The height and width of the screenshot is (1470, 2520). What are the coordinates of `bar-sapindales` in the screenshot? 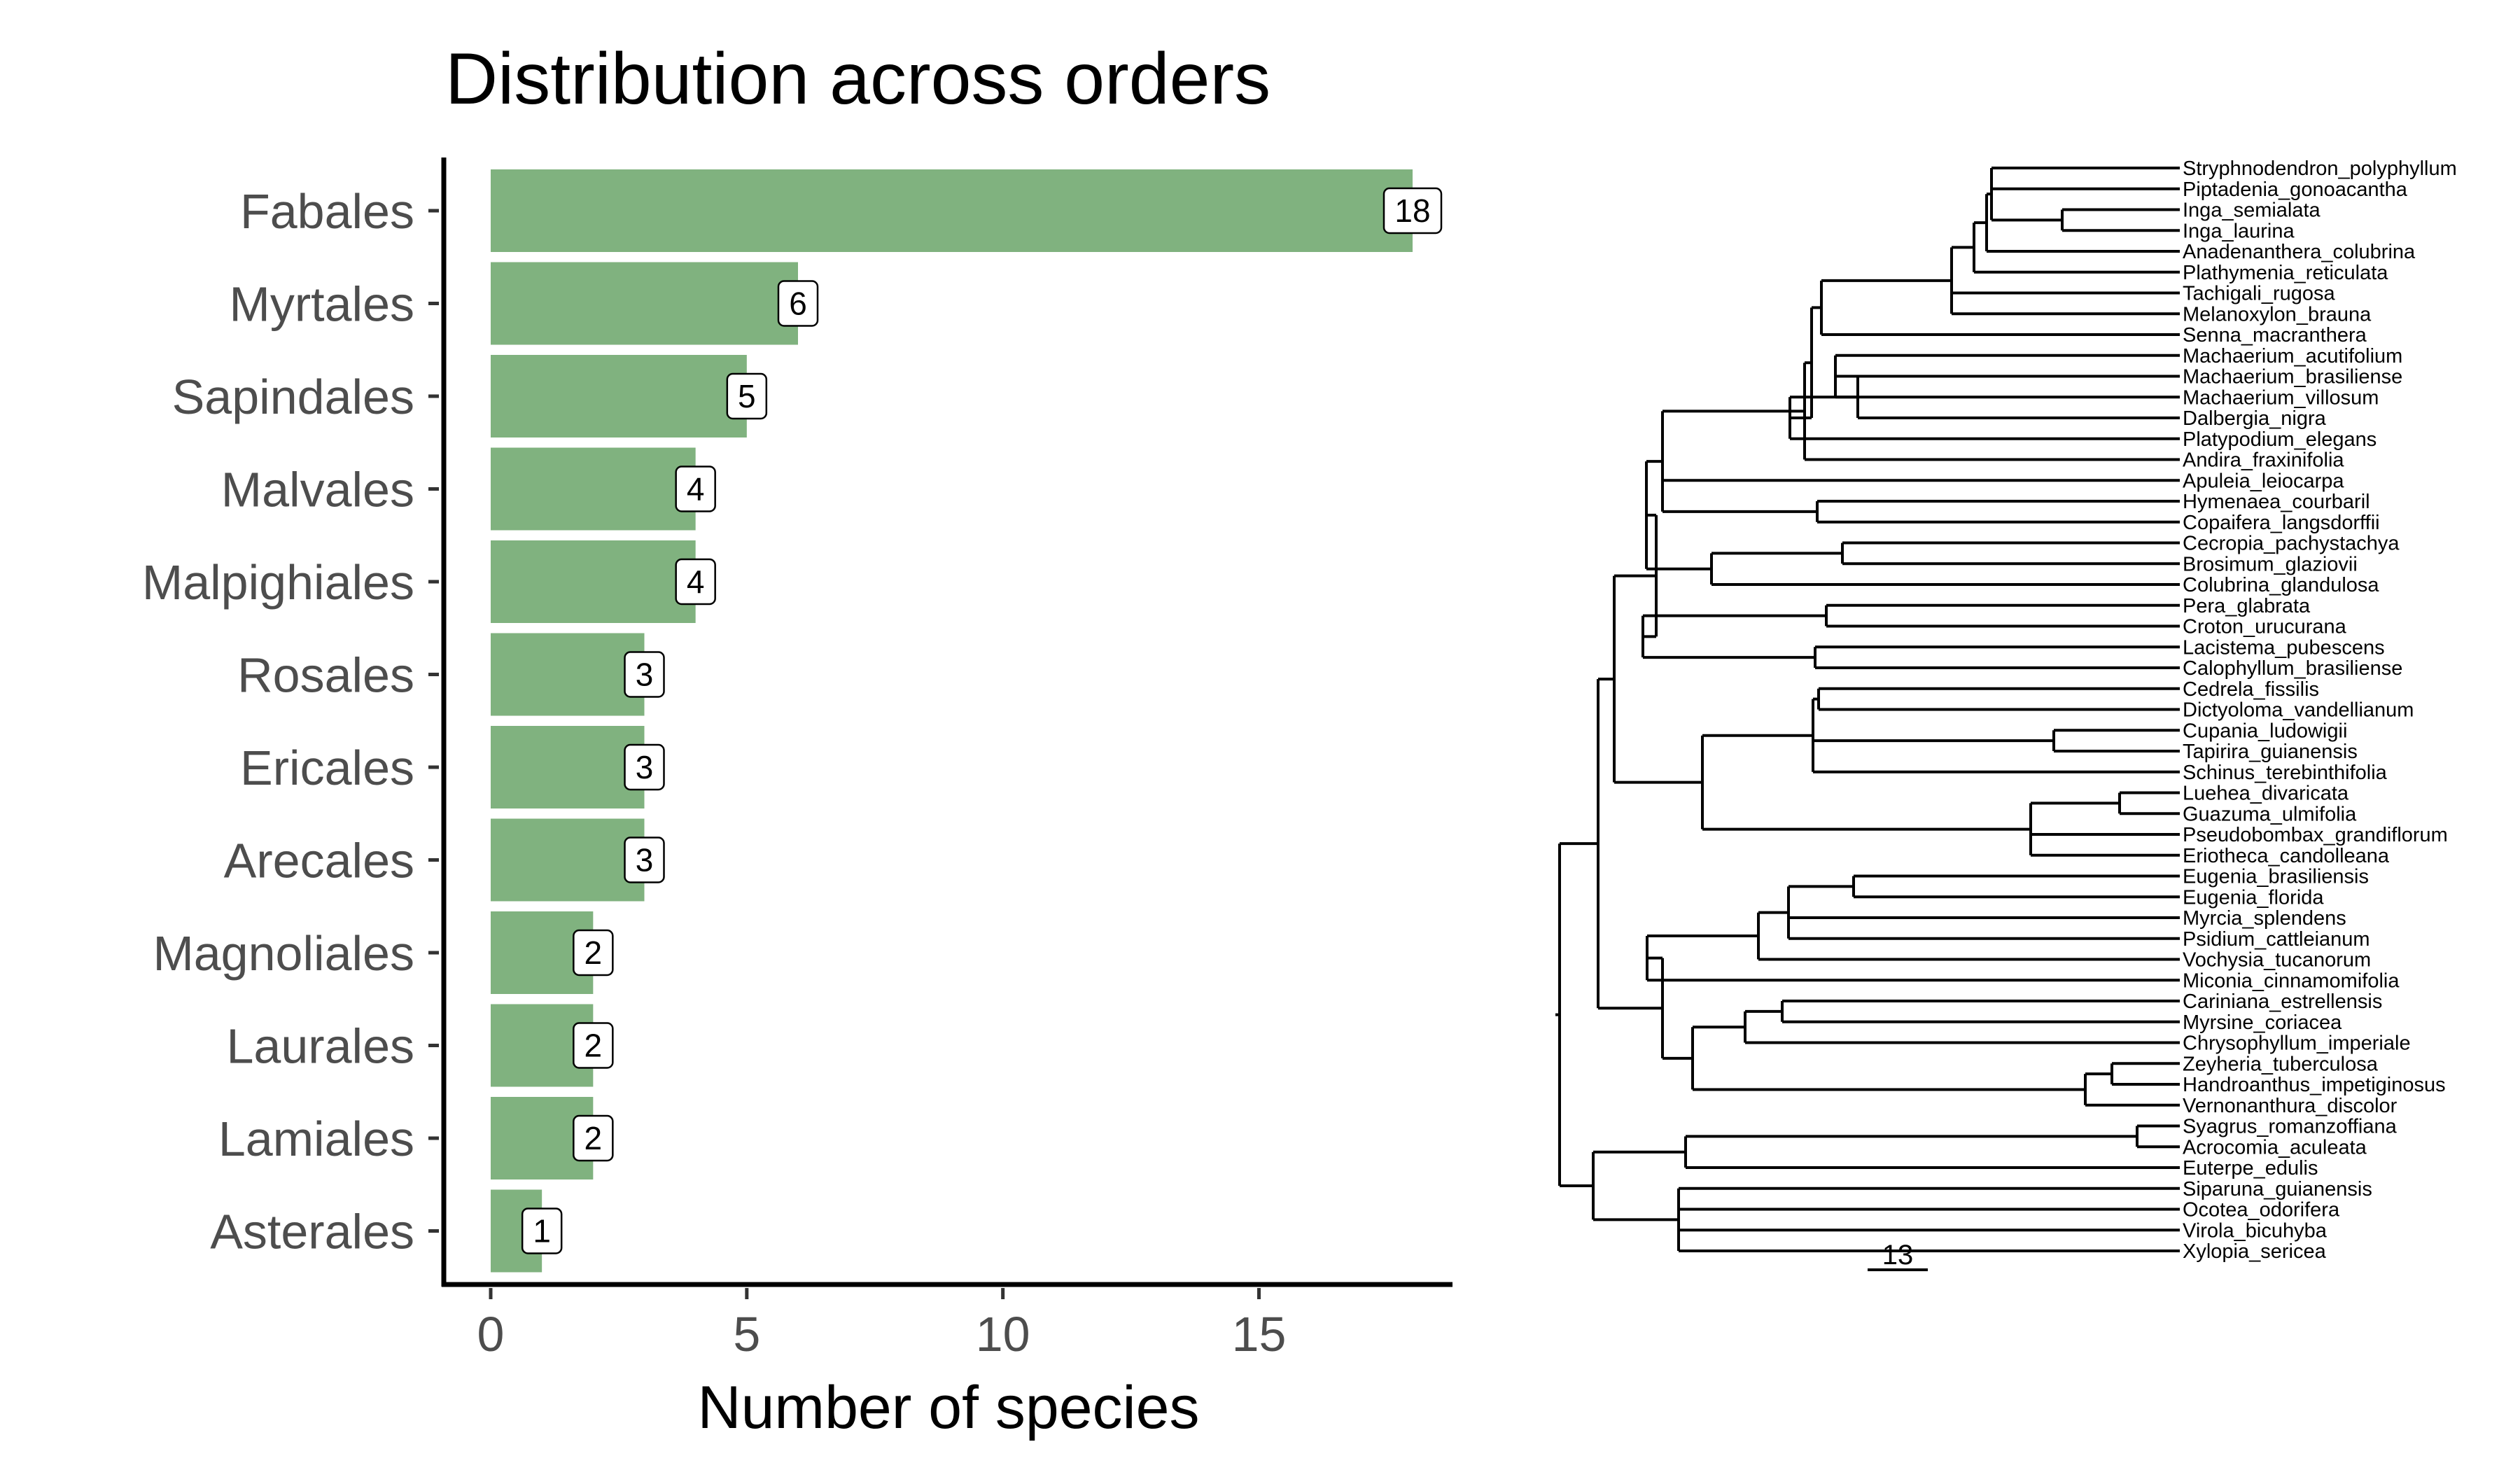 It's located at (619, 396).